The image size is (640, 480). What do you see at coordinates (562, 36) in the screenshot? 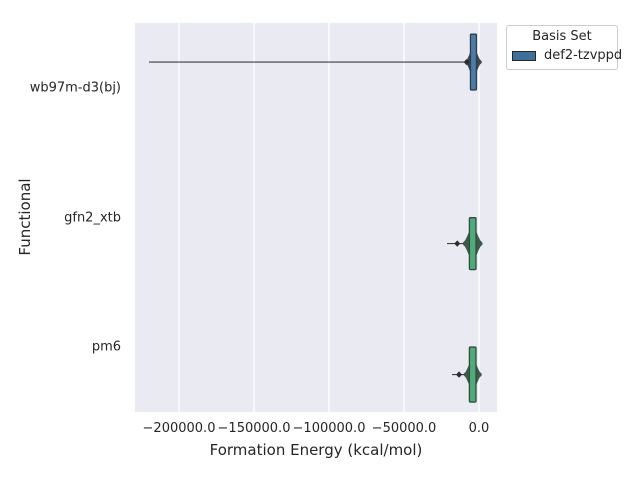
I see `legend-title: Basis Set` at bounding box center [562, 36].